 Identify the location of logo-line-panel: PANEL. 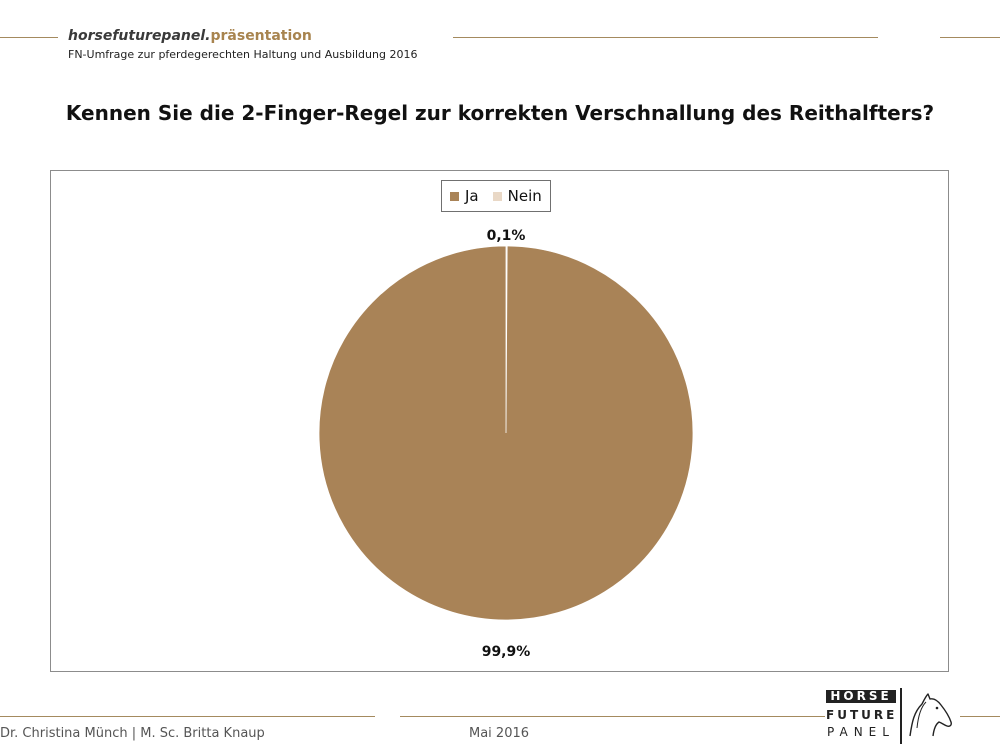
(861, 732).